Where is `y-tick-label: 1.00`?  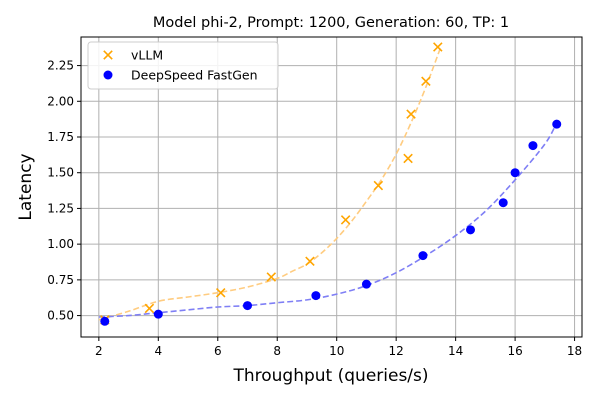
y-tick-label: 1.00 is located at coordinates (60, 244).